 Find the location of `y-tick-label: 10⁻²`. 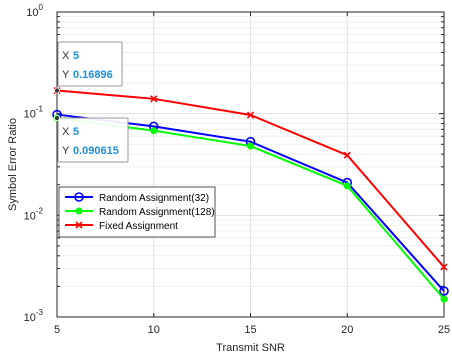

y-tick-label: 10⁻² is located at coordinates (34, 214).